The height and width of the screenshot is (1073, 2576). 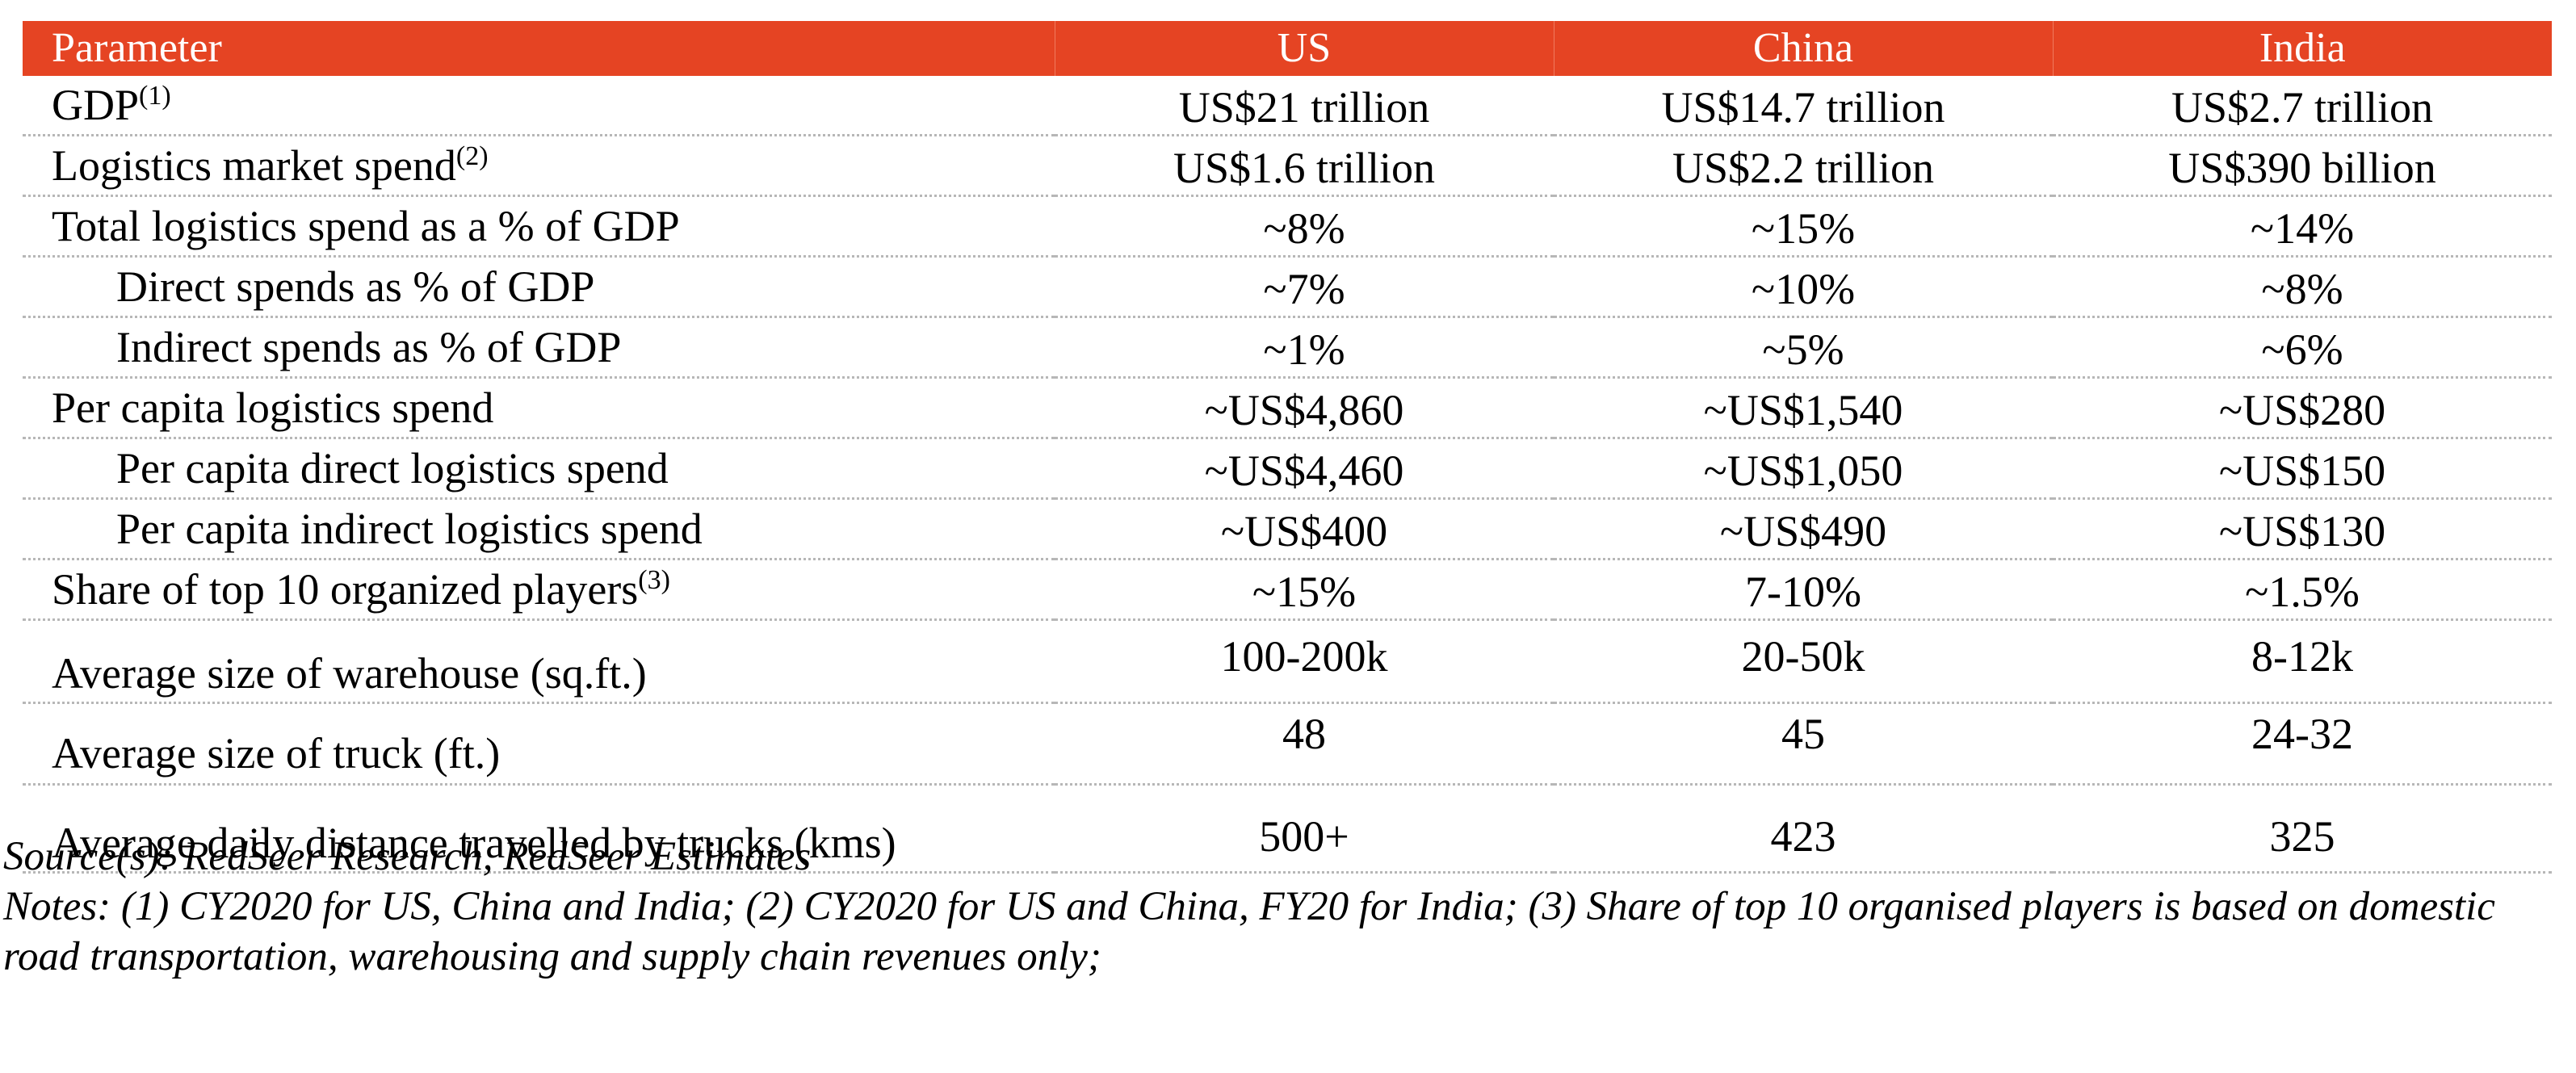 What do you see at coordinates (1803, 166) in the screenshot?
I see `cell-china: US$2.2 trillion` at bounding box center [1803, 166].